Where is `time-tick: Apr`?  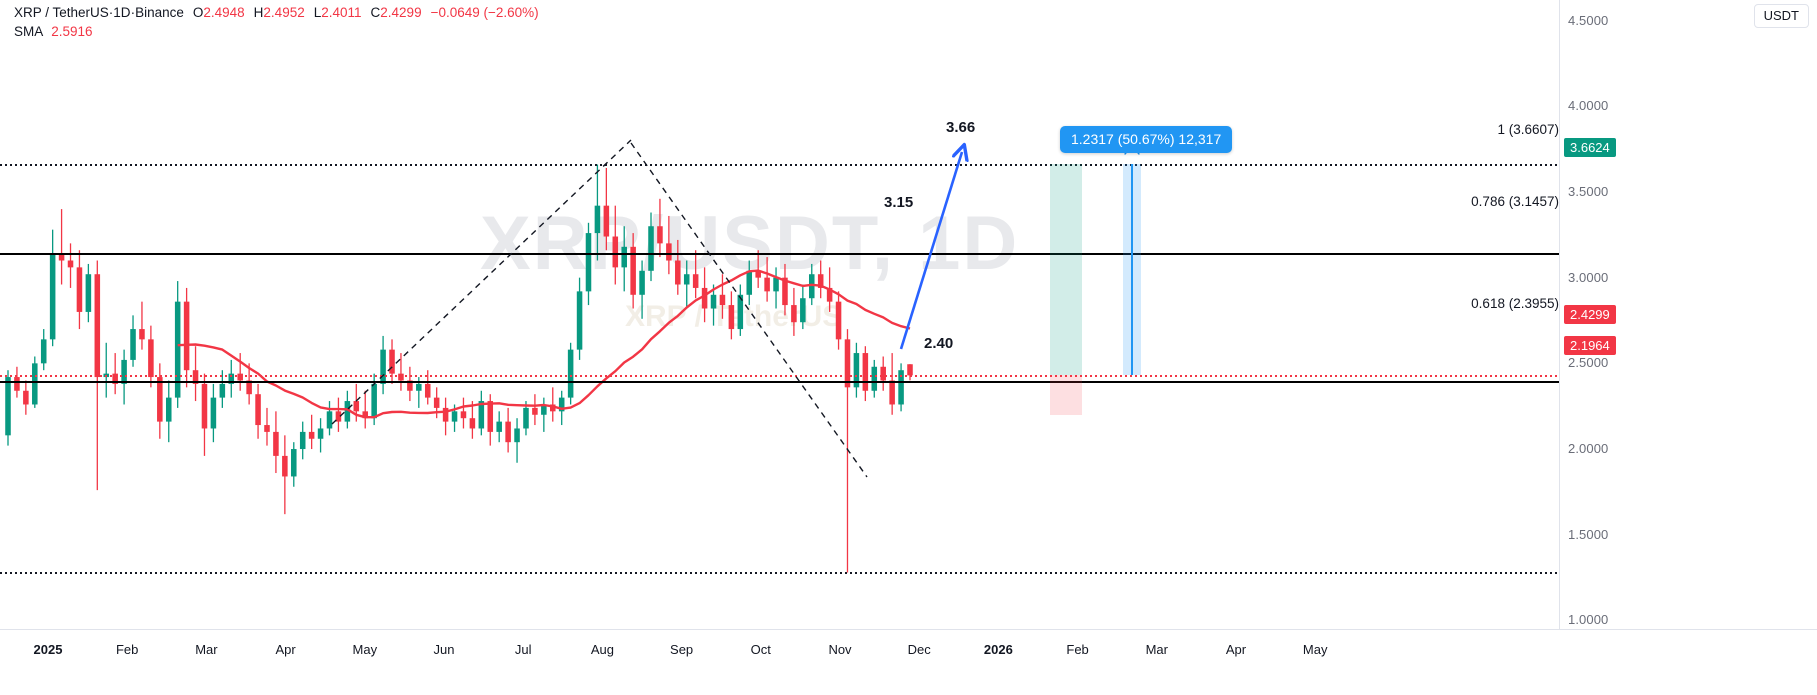 time-tick: Apr is located at coordinates (285, 649).